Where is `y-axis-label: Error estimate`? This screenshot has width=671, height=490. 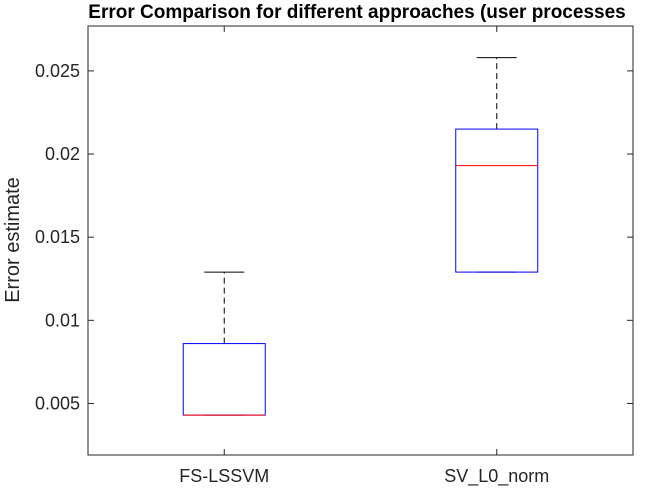 y-axis-label: Error estimate is located at coordinates (13, 240).